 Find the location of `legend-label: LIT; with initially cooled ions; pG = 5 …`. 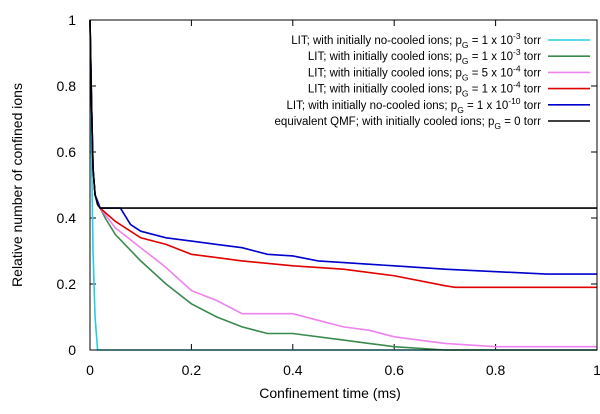

legend-label: LIT; with initially cooled ions; pG = 5 … is located at coordinates (424, 72).